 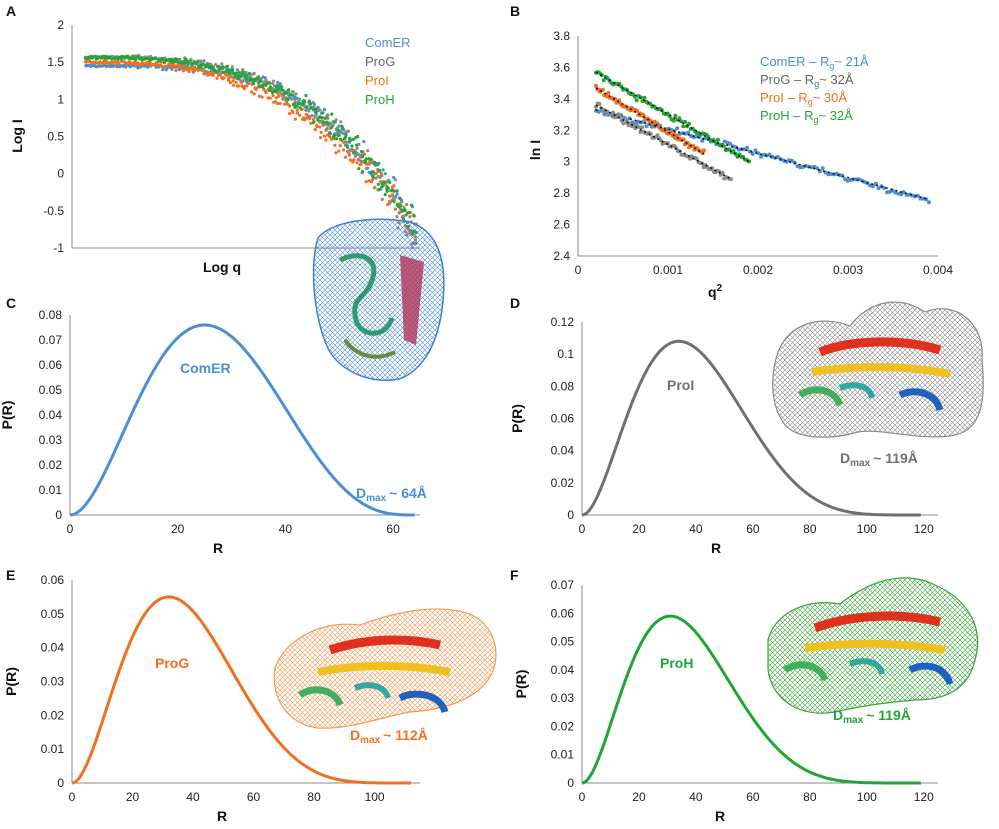 What do you see at coordinates (751, 699) in the screenshot?
I see `panel-f-pr-curve` at bounding box center [751, 699].